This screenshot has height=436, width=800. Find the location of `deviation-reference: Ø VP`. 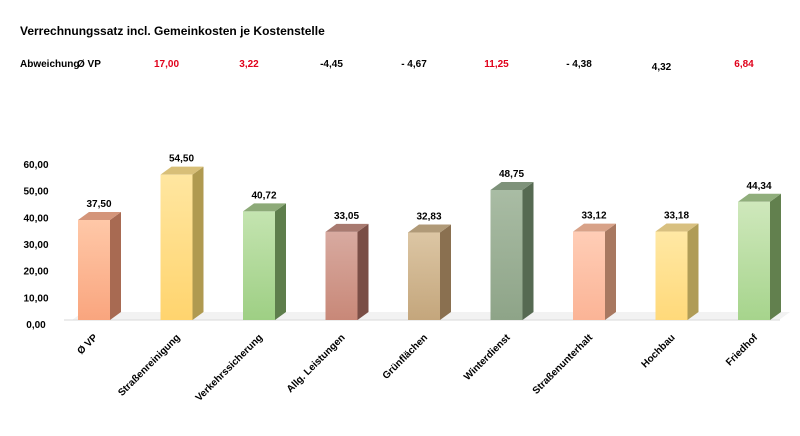

deviation-reference: Ø VP is located at coordinates (89, 64).